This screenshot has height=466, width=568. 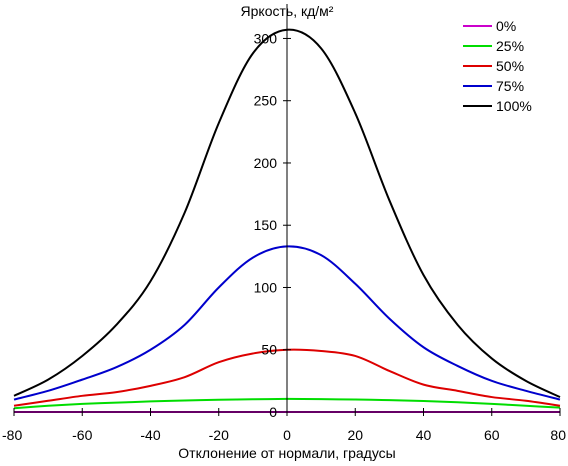 What do you see at coordinates (266, 287) in the screenshot?
I see `y-tick-label: 100` at bounding box center [266, 287].